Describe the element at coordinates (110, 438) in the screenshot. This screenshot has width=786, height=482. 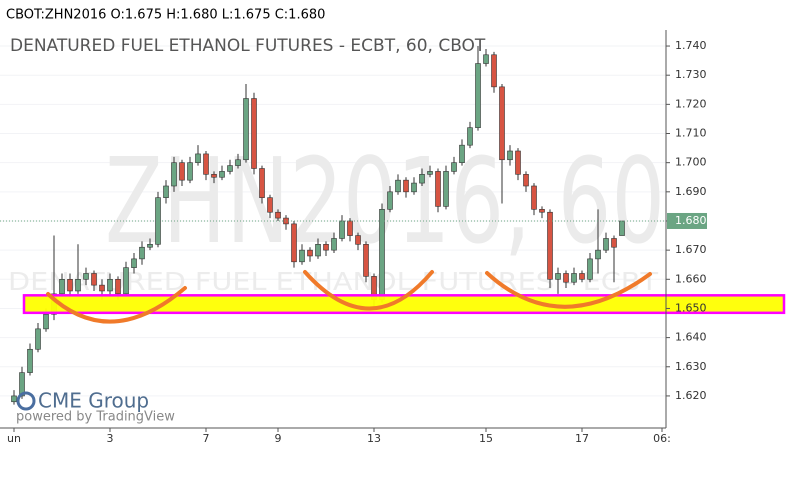
I see `x-tick-label: 3` at that location.